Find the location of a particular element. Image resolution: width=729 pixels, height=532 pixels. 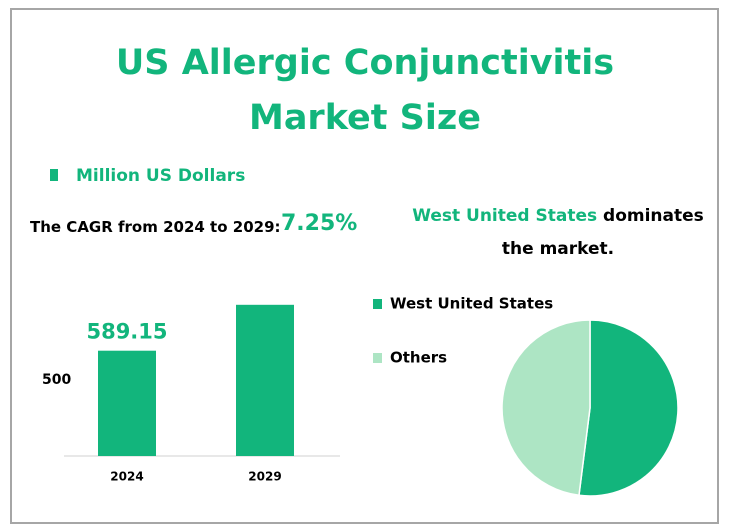

title: US Allergic Conjunctivitis Market Size is located at coordinates (365, 90).